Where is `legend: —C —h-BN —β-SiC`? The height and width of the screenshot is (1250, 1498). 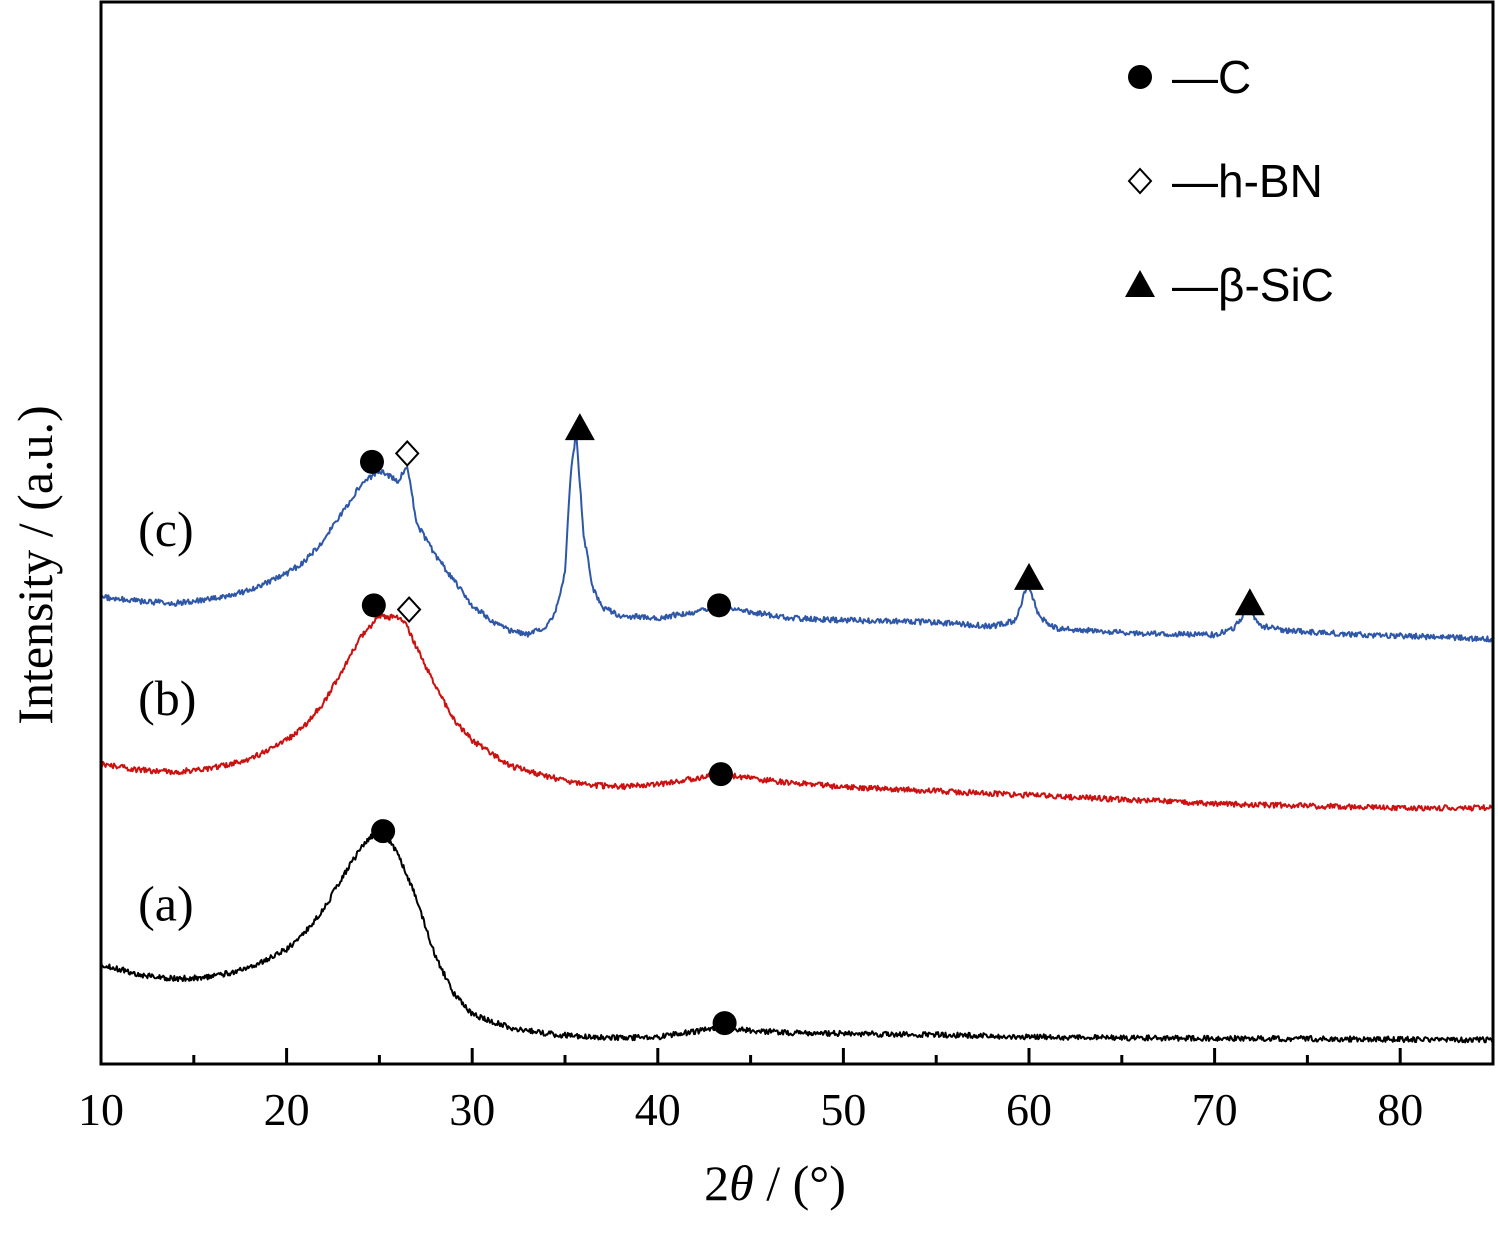 legend: —C —h-BN —β-SiC is located at coordinates (1229, 181).